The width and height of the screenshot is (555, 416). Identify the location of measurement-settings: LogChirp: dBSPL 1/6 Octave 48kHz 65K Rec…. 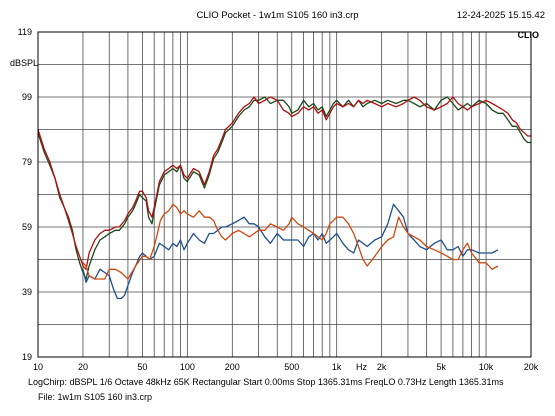
(266, 382).